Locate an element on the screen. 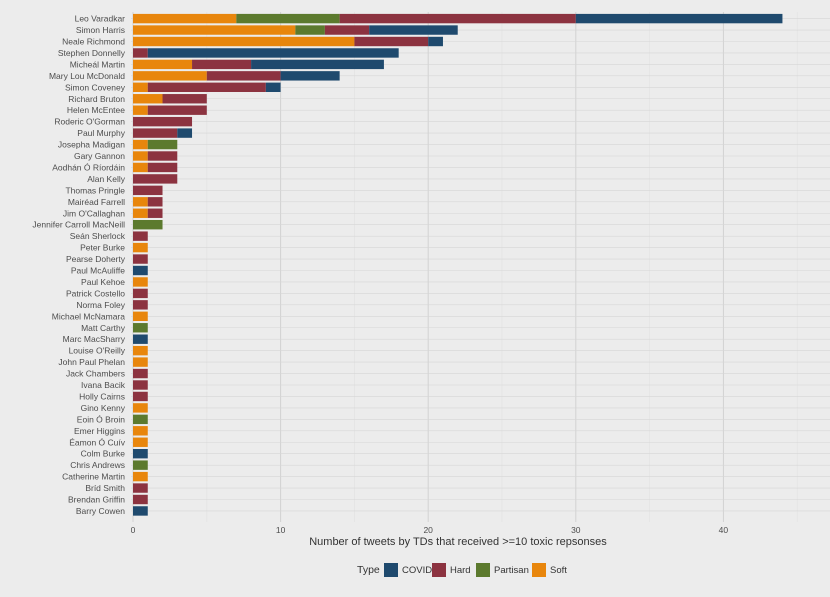 The image size is (830, 597). legend-label-hard: Hard is located at coordinates (460, 570).